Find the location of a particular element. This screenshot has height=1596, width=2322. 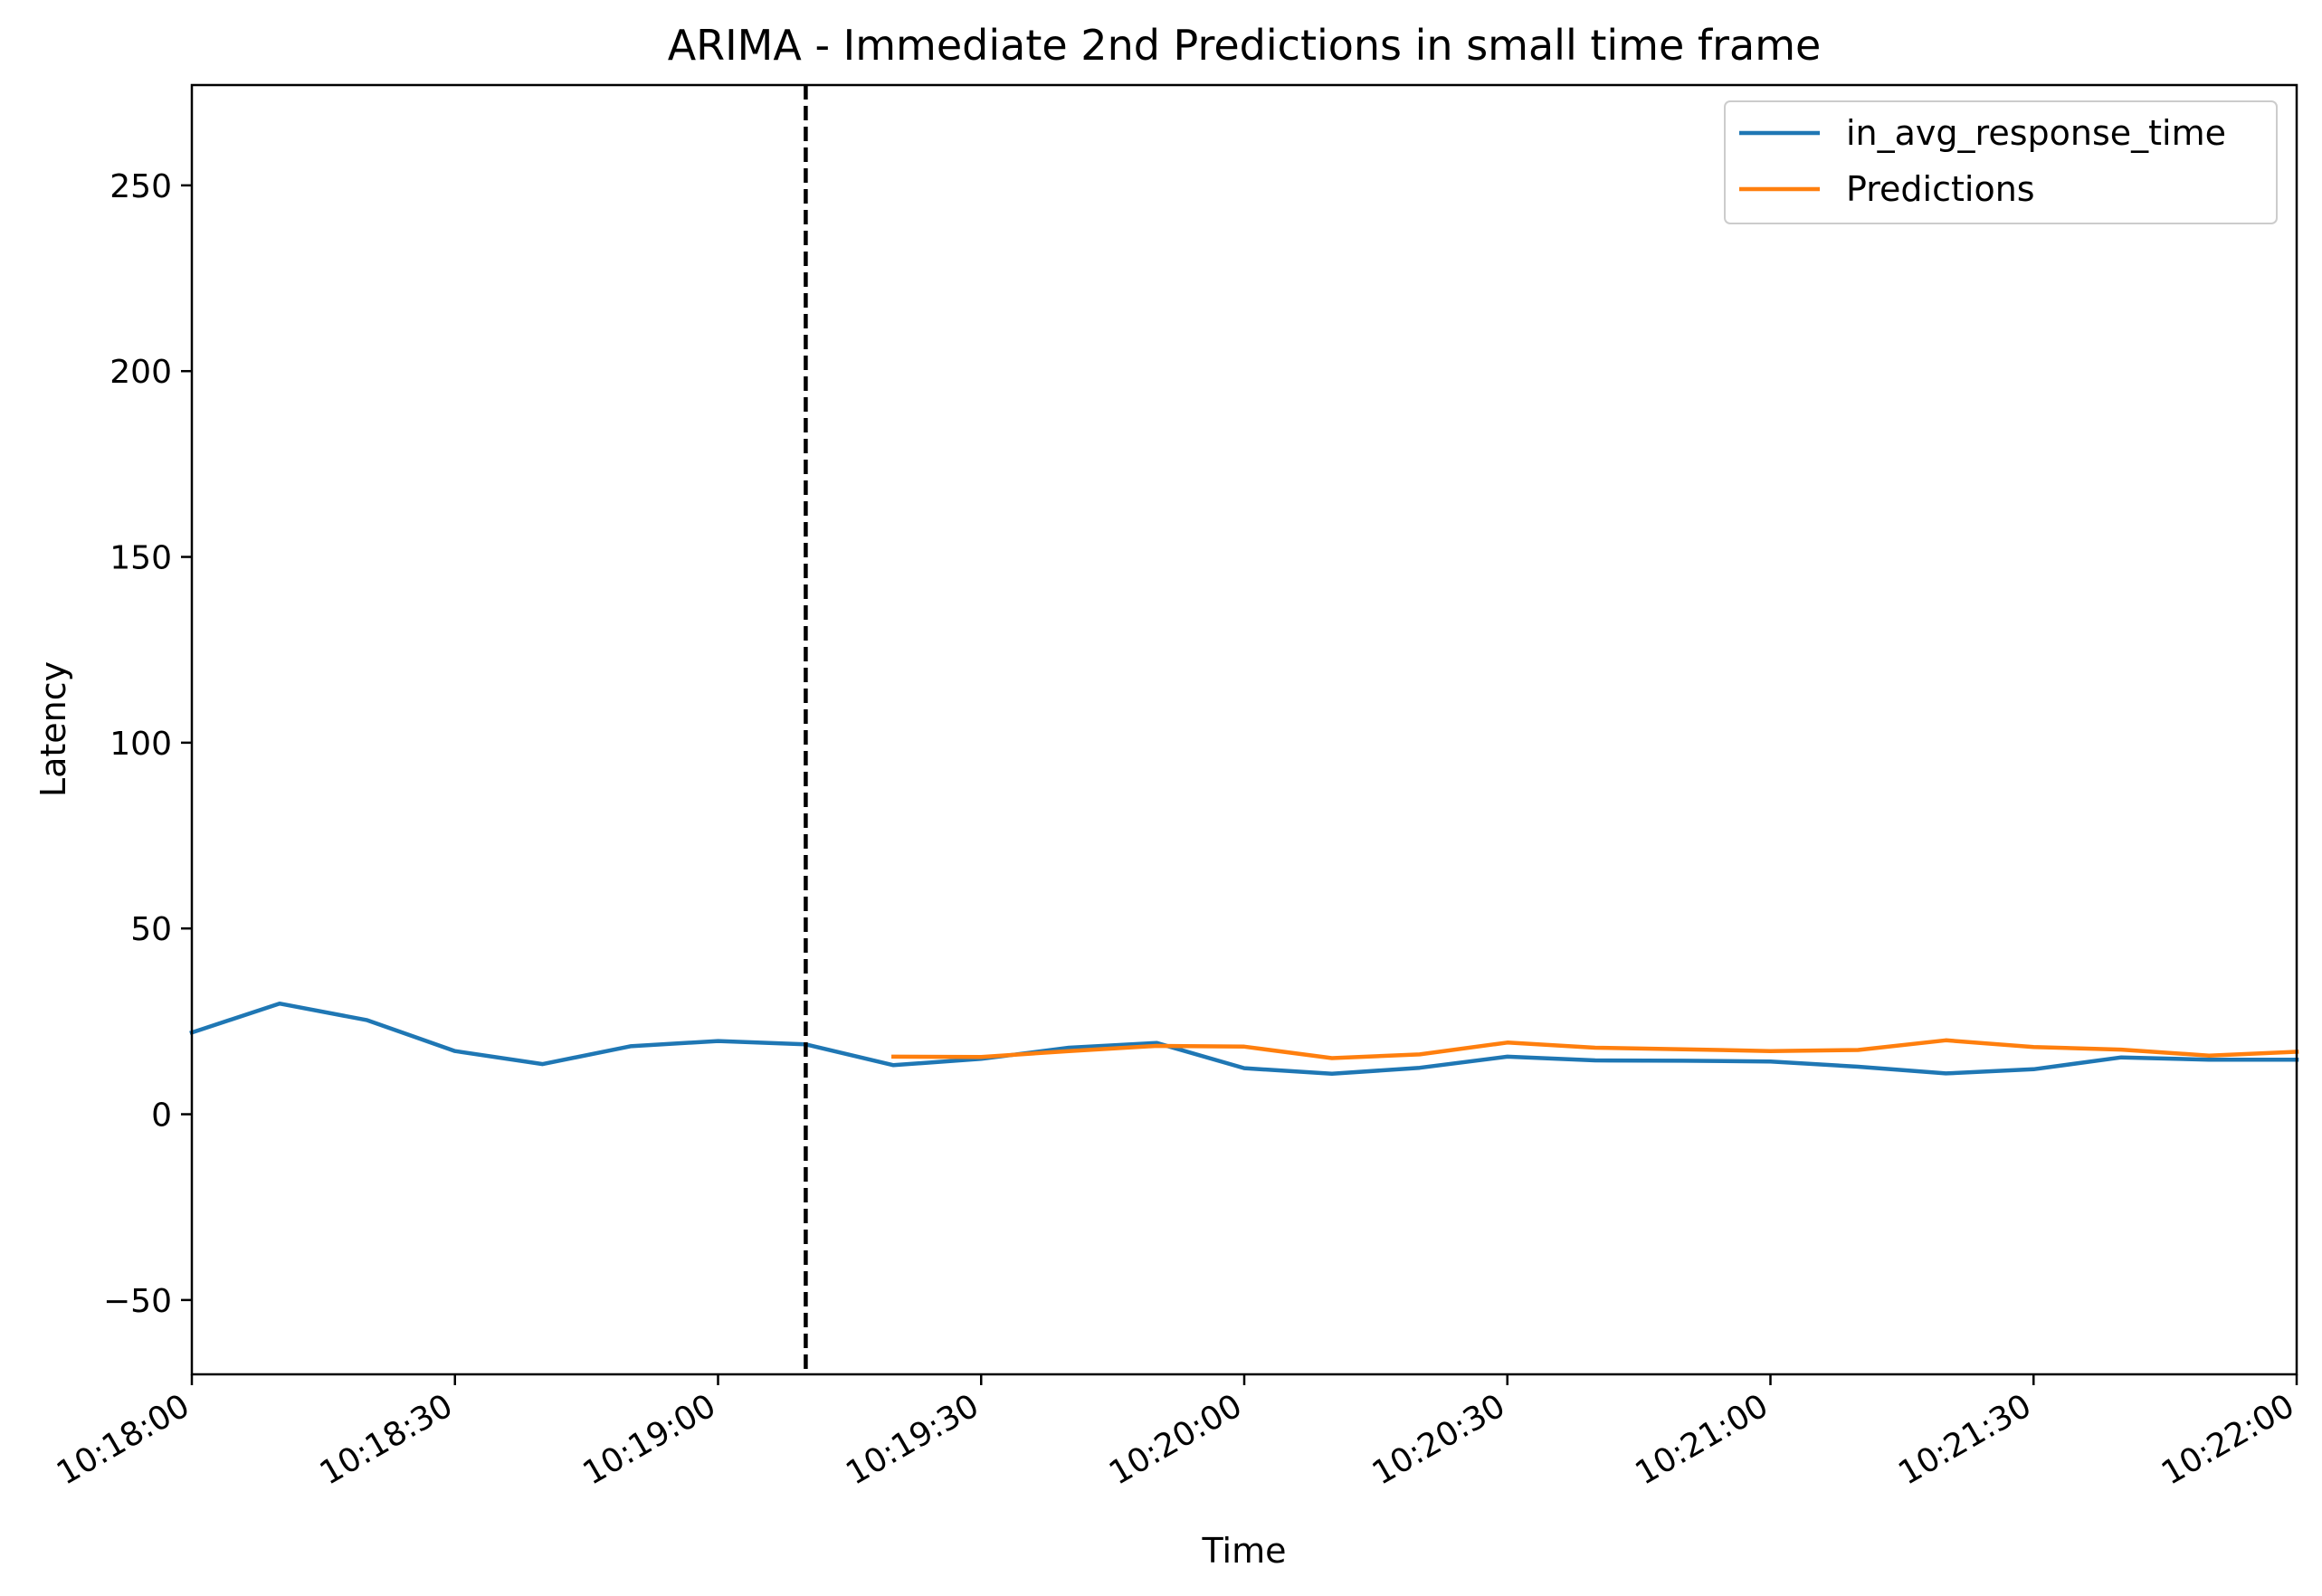

x-tick-label: 10:19:00 is located at coordinates (649, 1439).